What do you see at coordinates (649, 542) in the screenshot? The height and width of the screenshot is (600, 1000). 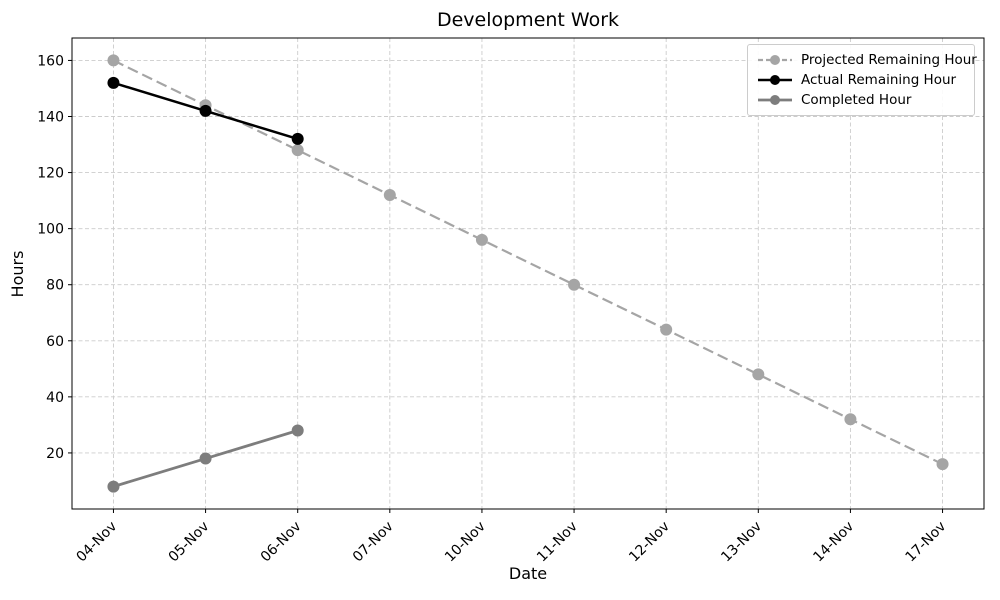 I see `x-tick-label: 12-Nov` at bounding box center [649, 542].